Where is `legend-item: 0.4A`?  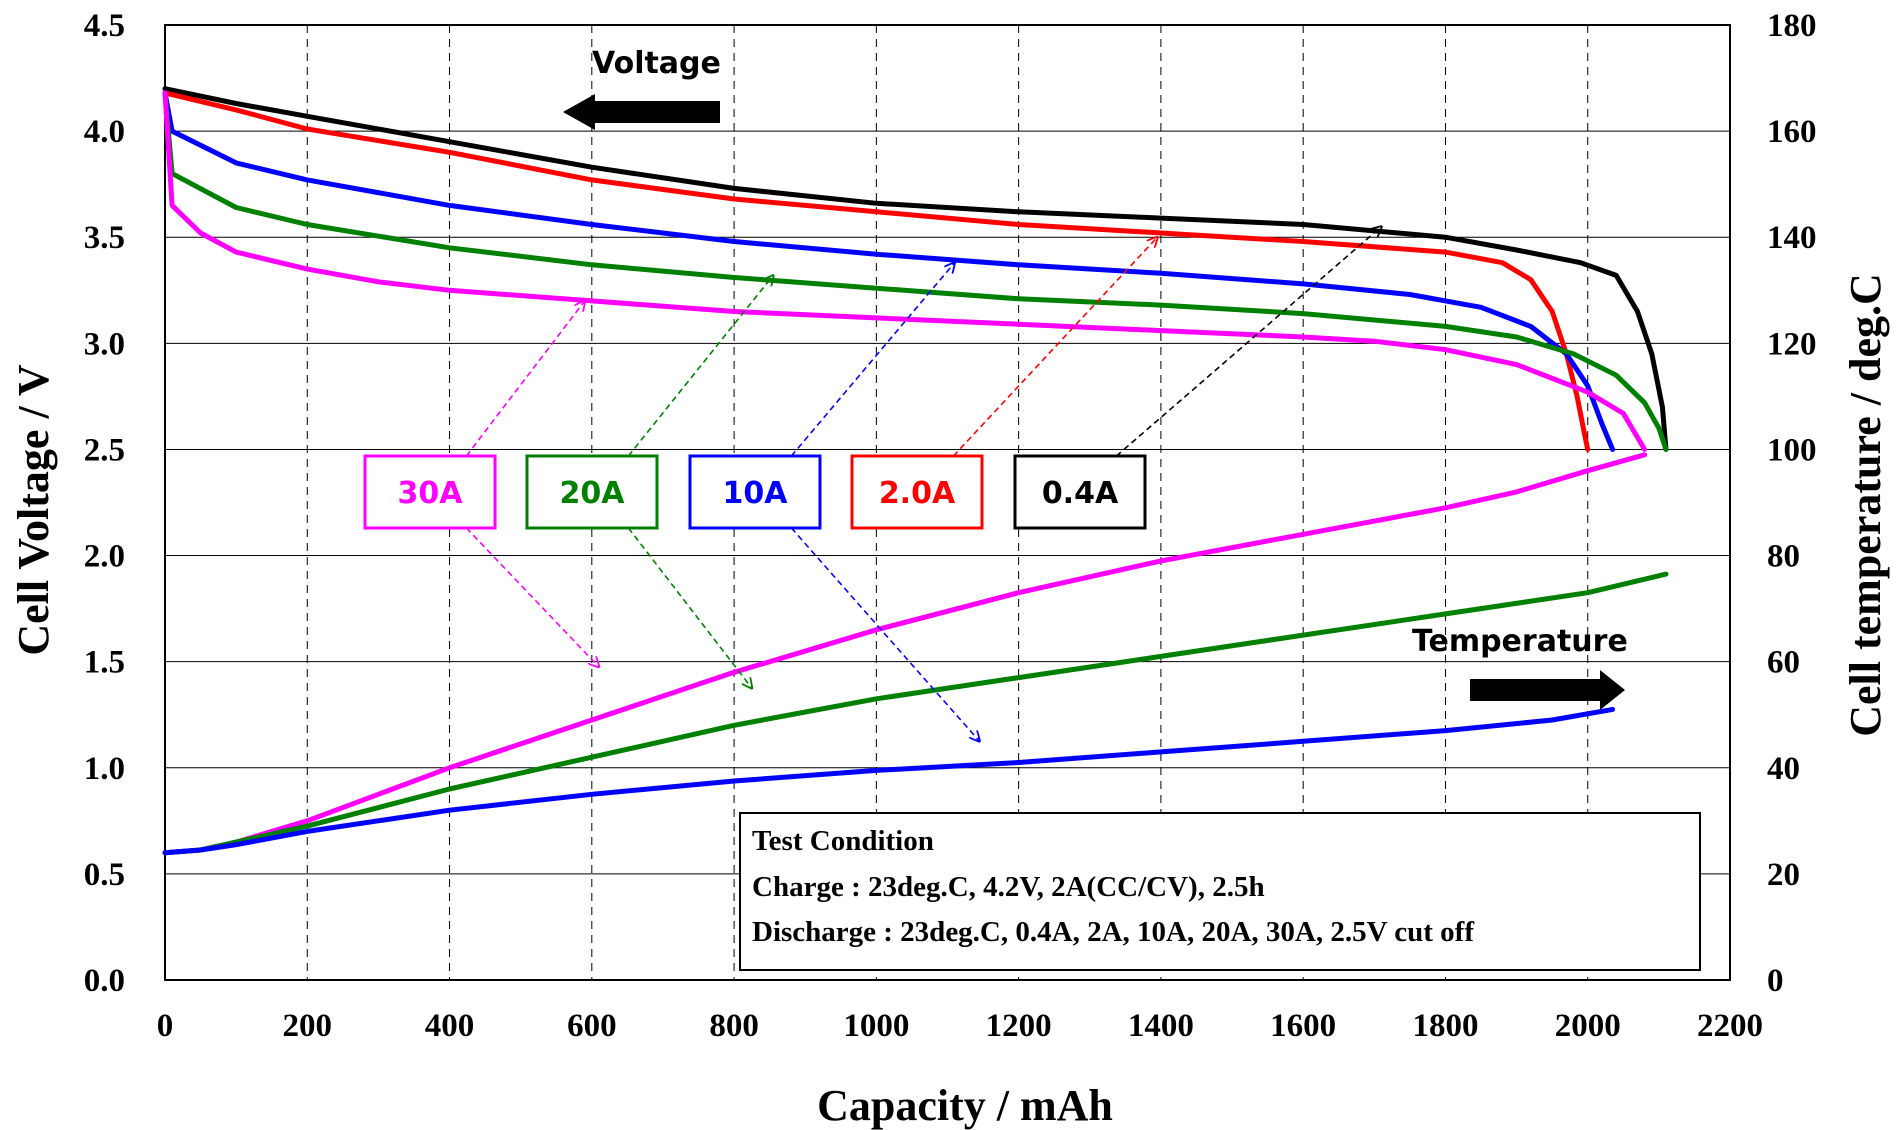
legend-item: 0.4A is located at coordinates (1080, 492).